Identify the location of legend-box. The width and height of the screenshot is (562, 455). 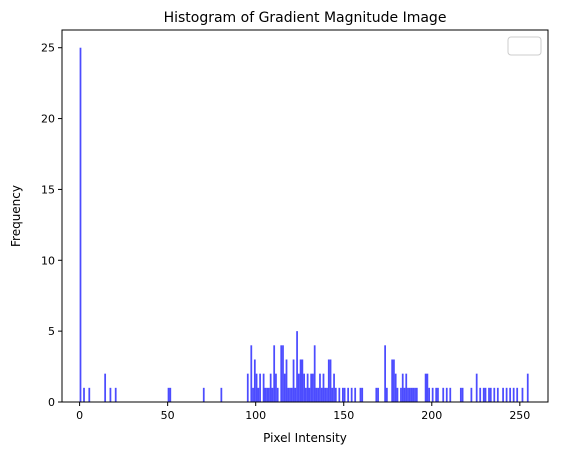
(524, 46).